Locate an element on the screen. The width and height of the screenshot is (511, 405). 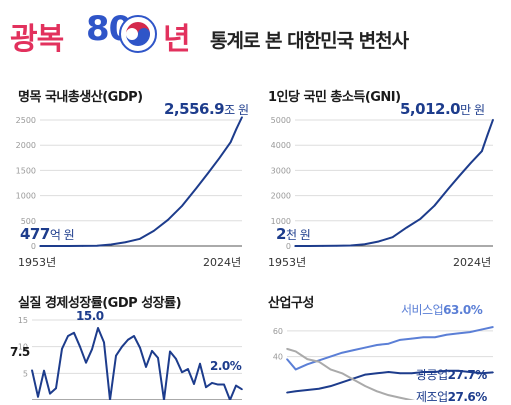
y-tick-label: 1500 is located at coordinates (26, 170).